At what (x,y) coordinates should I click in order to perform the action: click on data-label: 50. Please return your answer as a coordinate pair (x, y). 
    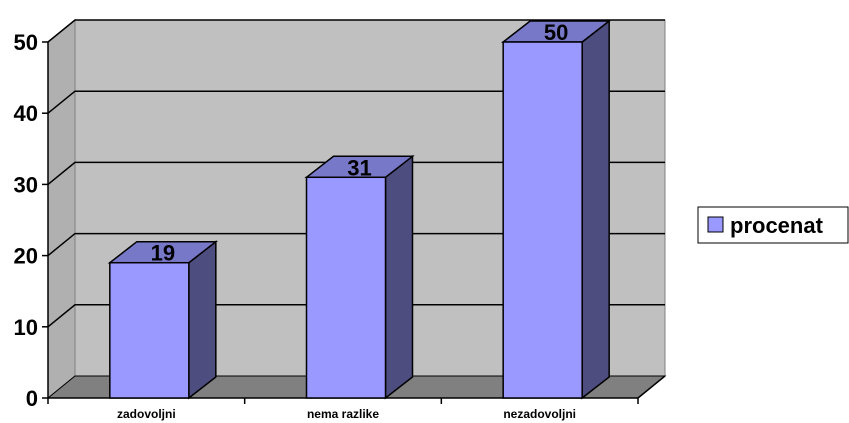
    Looking at the image, I should click on (556, 32).